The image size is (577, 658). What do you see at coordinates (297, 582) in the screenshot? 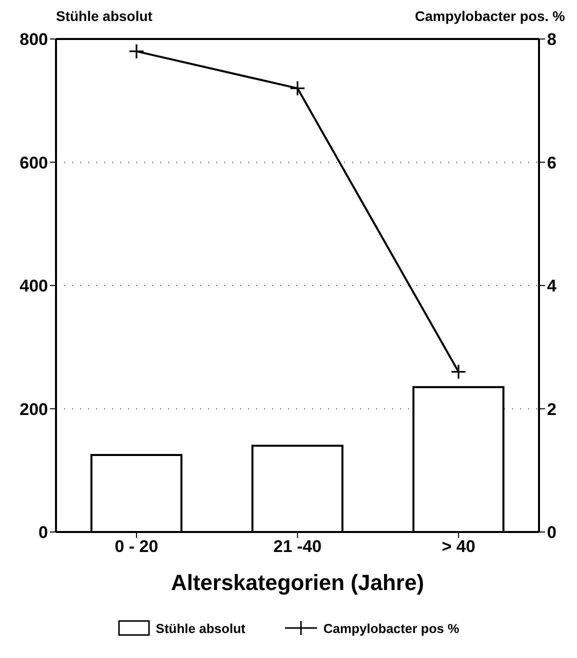
I see `x-axis-title: Alterskategorien (Jahre)` at bounding box center [297, 582].